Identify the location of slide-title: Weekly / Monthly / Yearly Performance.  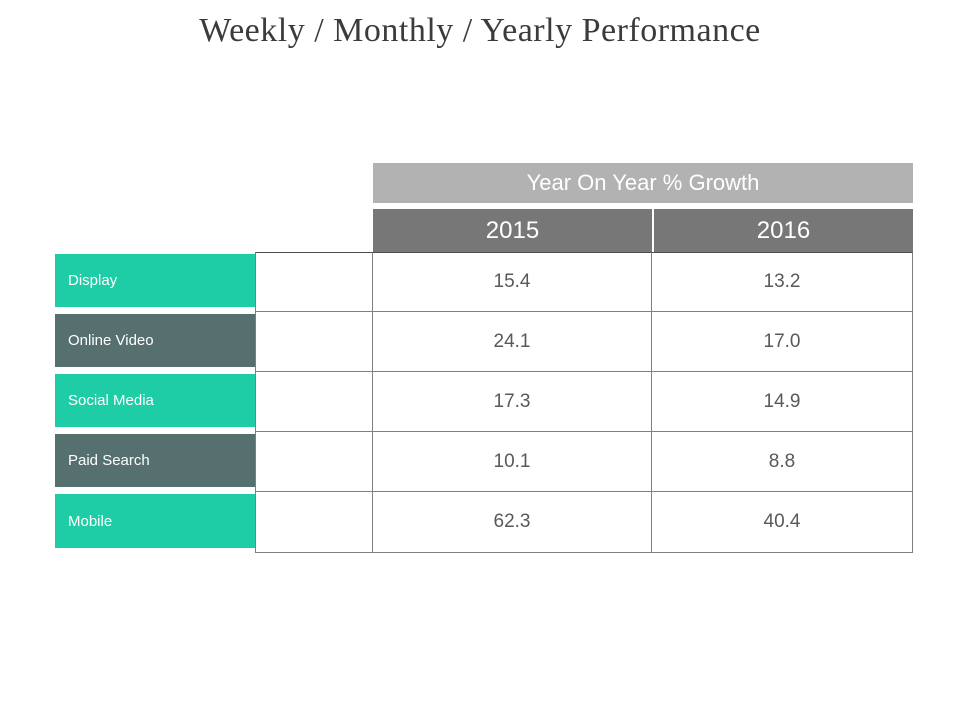
(480, 30).